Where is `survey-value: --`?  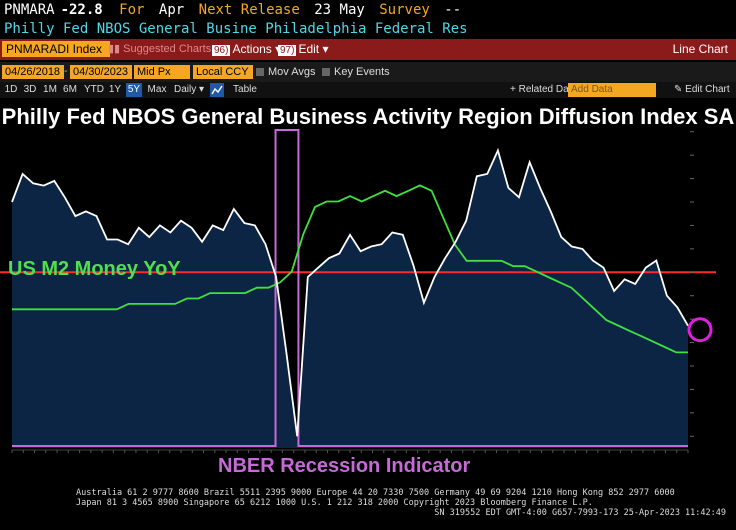
survey-value: -- is located at coordinates (453, 10).